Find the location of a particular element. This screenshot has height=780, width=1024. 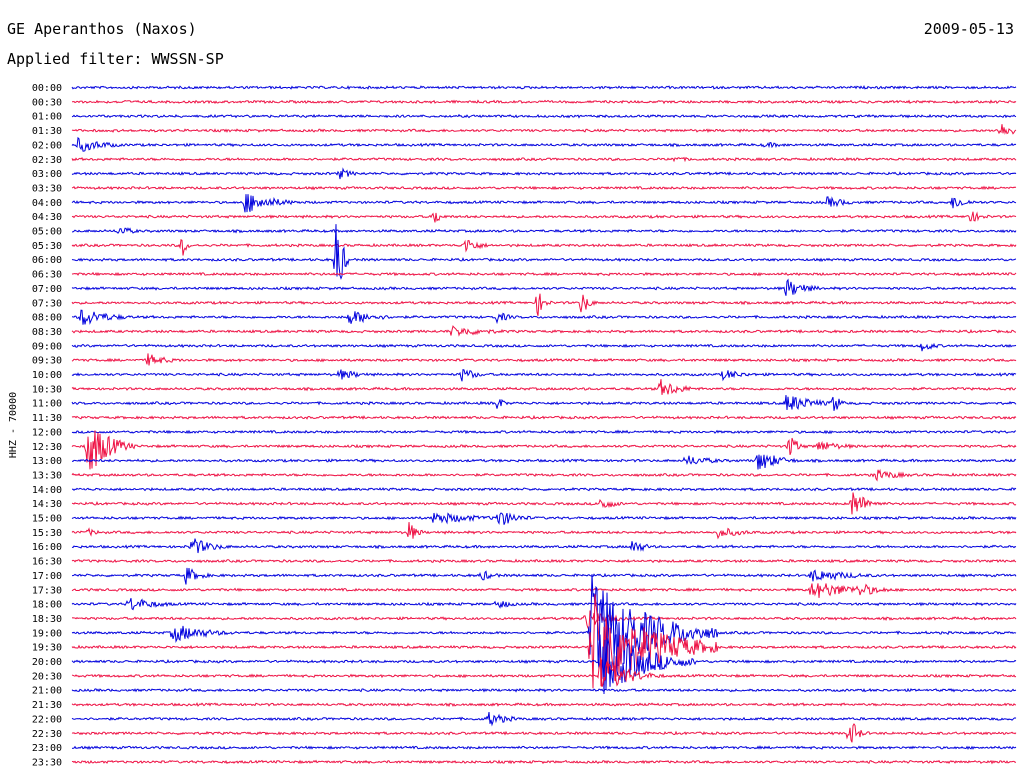

time-tick-label: 11:30 is located at coordinates (47, 418).